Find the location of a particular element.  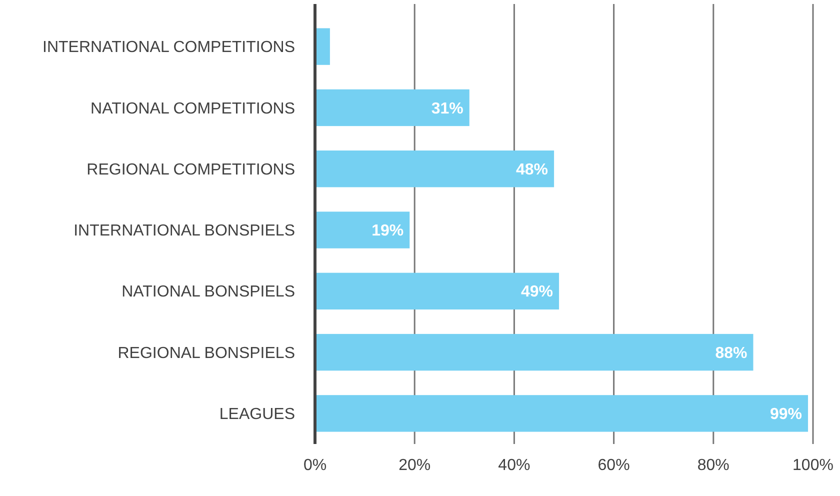

x-tick-label: 100% is located at coordinates (813, 465).